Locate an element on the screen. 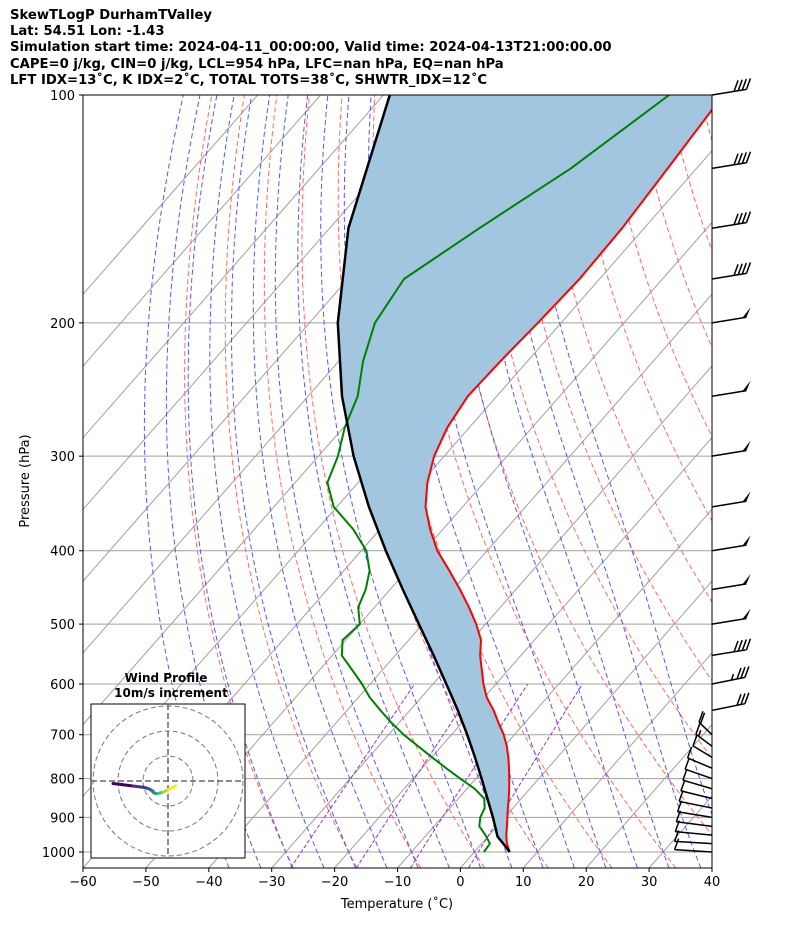 Image resolution: width=794 pixels, height=937 pixels. y-tick-label: 1000 is located at coordinates (58, 853).